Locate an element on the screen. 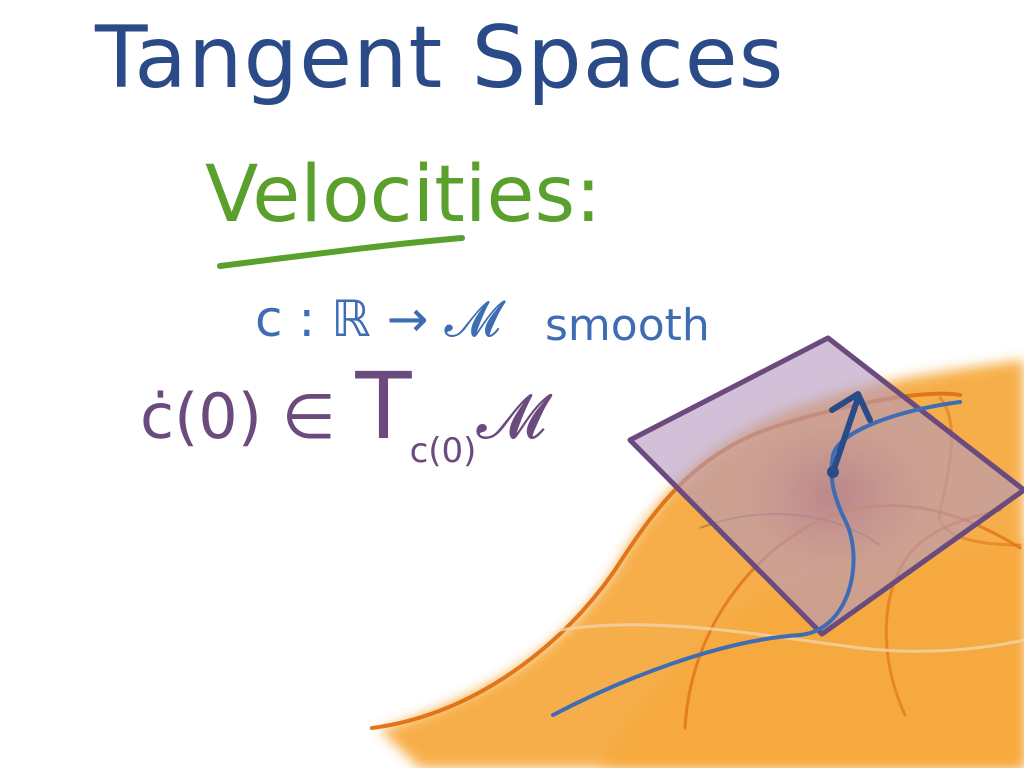  smooth-label: smooth is located at coordinates (627, 325).